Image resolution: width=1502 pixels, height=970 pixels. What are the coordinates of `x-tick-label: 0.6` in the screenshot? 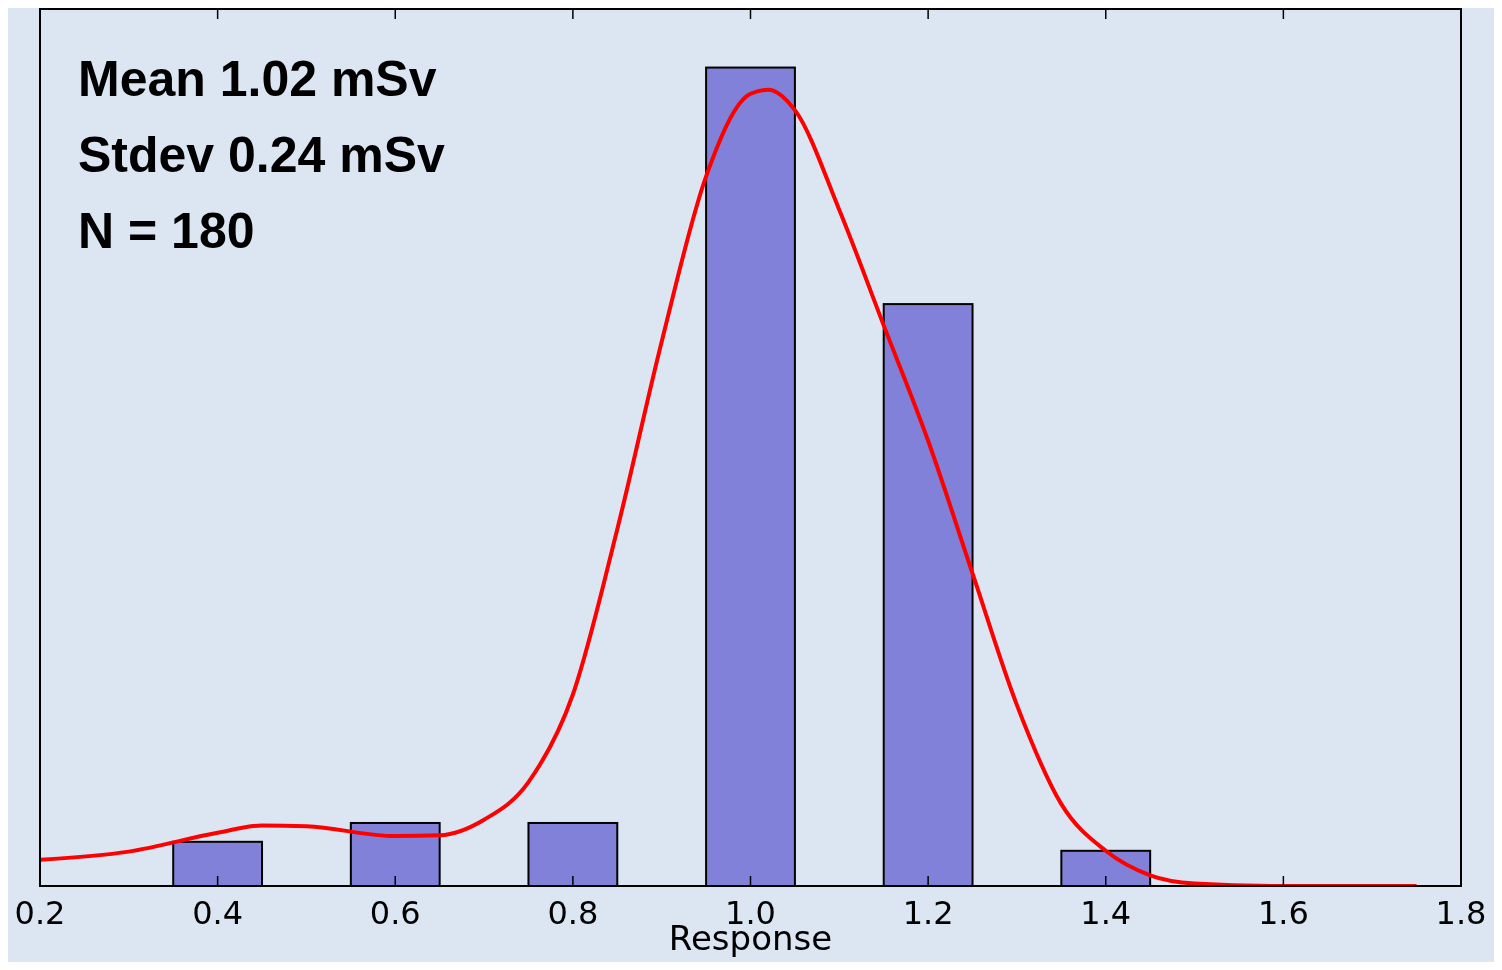 It's located at (395, 913).